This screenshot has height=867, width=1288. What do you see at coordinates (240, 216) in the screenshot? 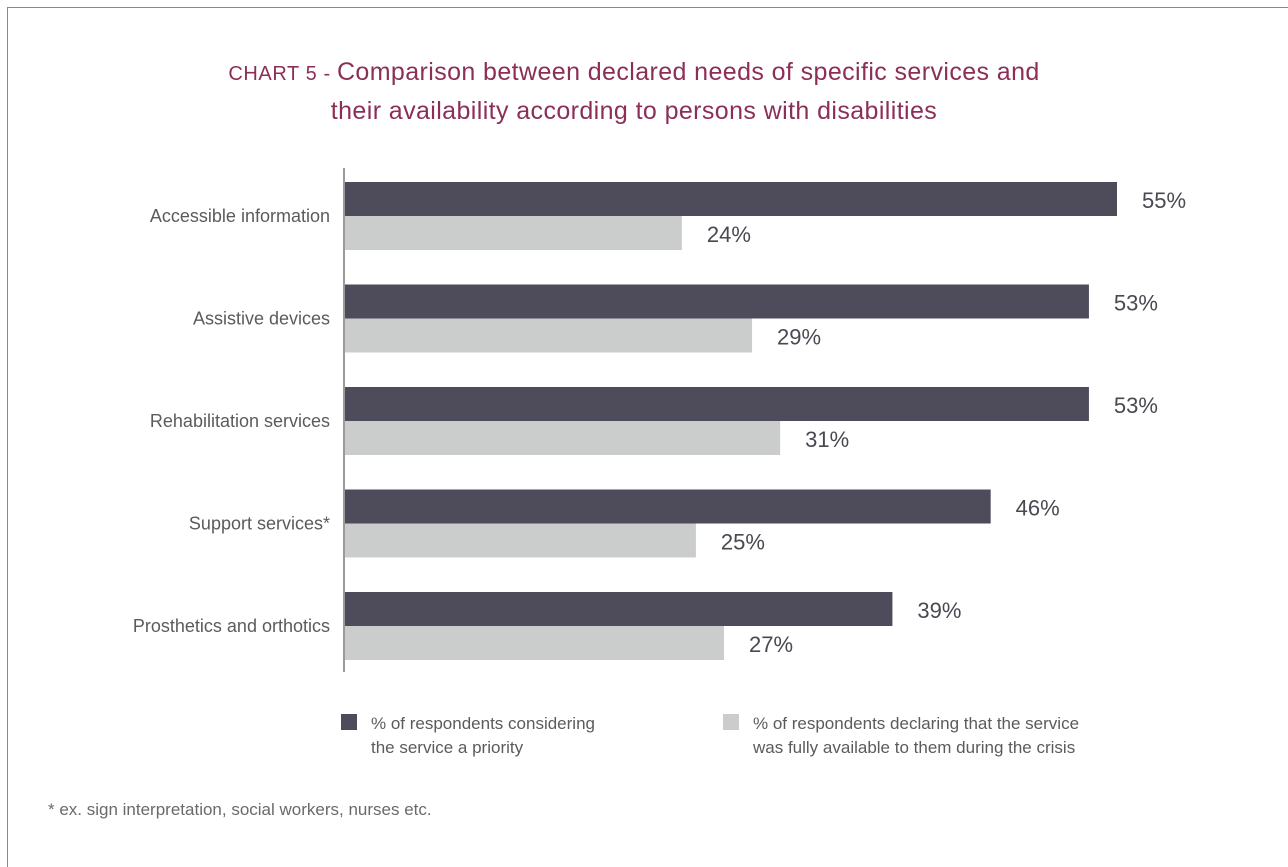
I see `category-label: Accessible information` at bounding box center [240, 216].